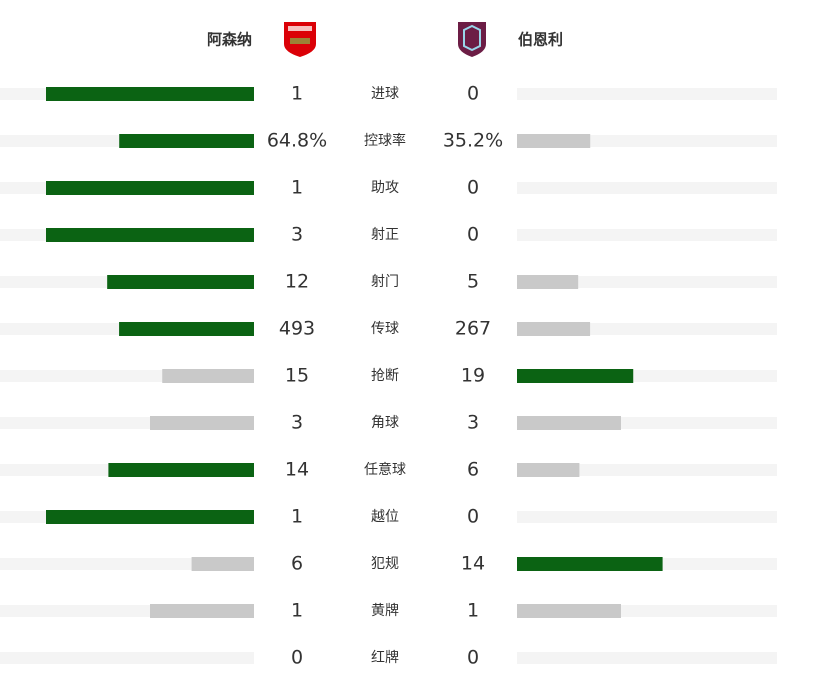 Image resolution: width=819 pixels, height=676 pixels. I want to click on away-value: 5, so click(473, 282).